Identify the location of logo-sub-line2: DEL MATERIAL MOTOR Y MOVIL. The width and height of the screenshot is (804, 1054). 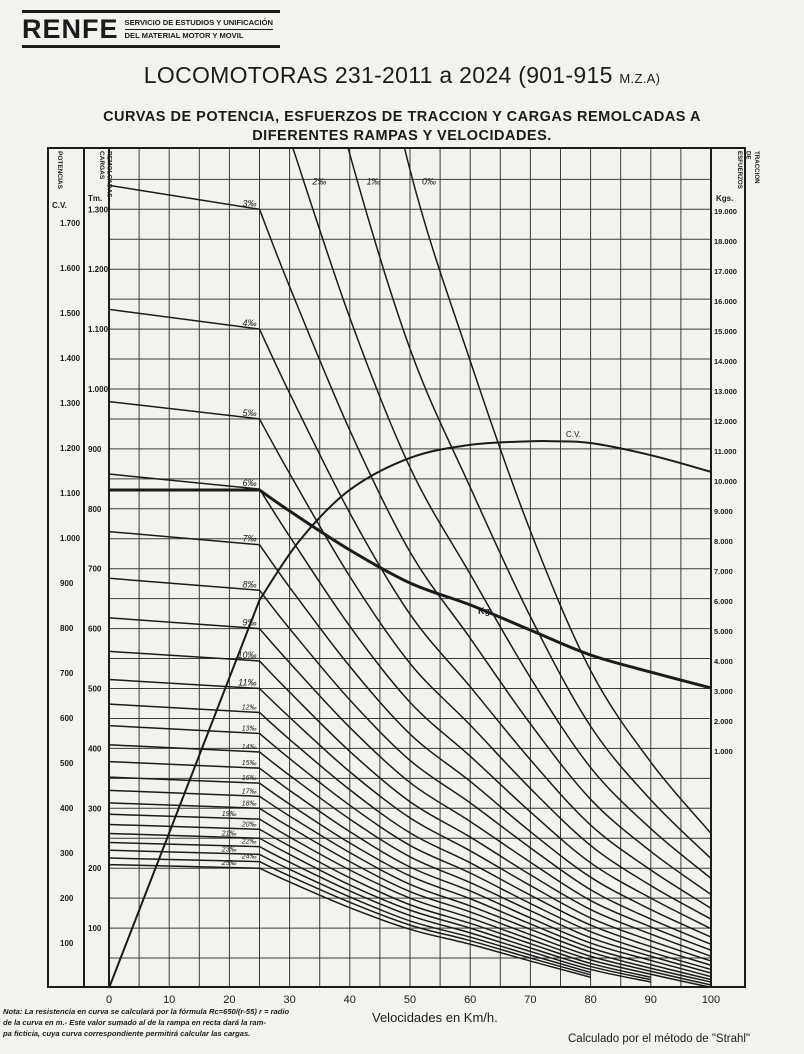
(184, 35).